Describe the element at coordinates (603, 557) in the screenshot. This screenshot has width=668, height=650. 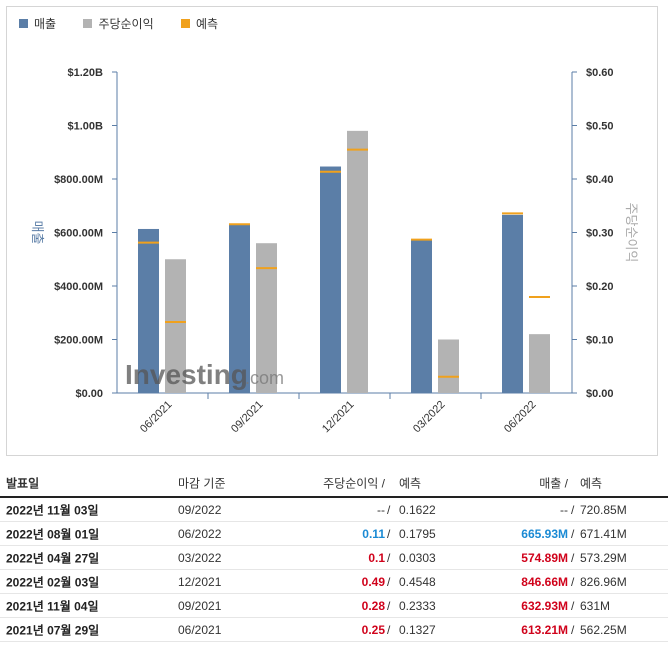
I see `row-revenue-forecast: 573.29M` at that location.